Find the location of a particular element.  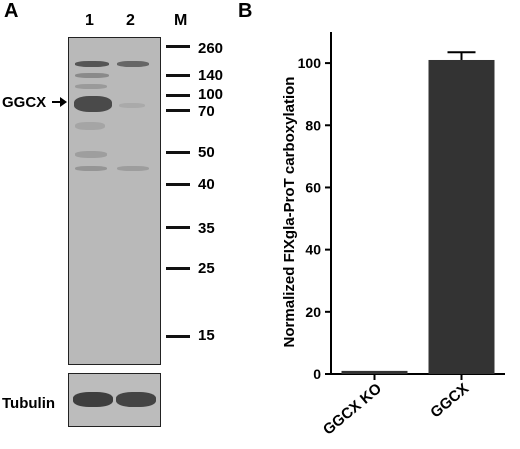

x-tick-label: GGCX is located at coordinates (449, 400).